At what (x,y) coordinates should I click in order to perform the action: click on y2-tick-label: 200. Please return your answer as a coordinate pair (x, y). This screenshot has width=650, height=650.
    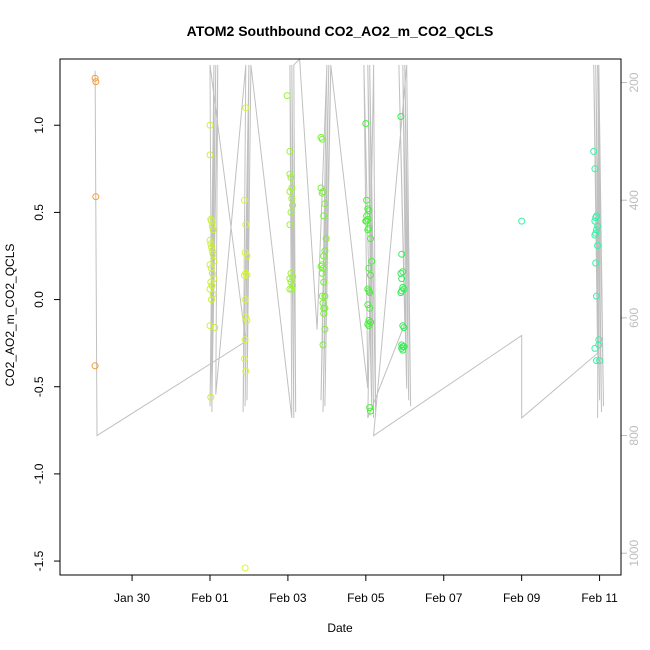
    Looking at the image, I should click on (634, 82).